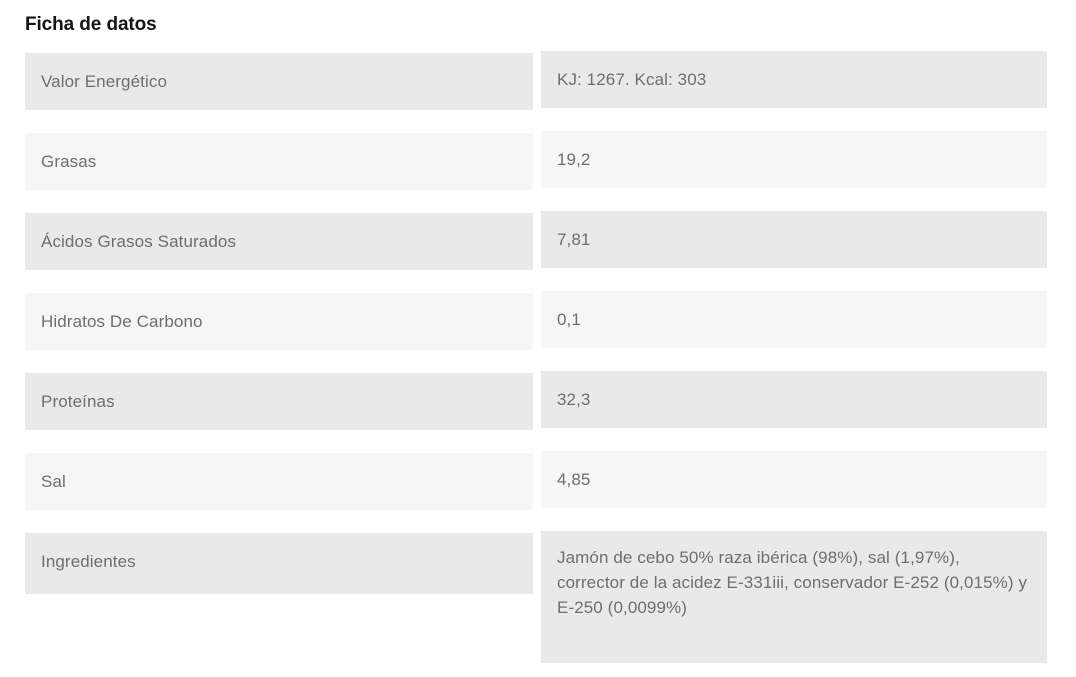 The image size is (1076, 677). Describe the element at coordinates (794, 479) in the screenshot. I see `row-value: 4,85` at that location.